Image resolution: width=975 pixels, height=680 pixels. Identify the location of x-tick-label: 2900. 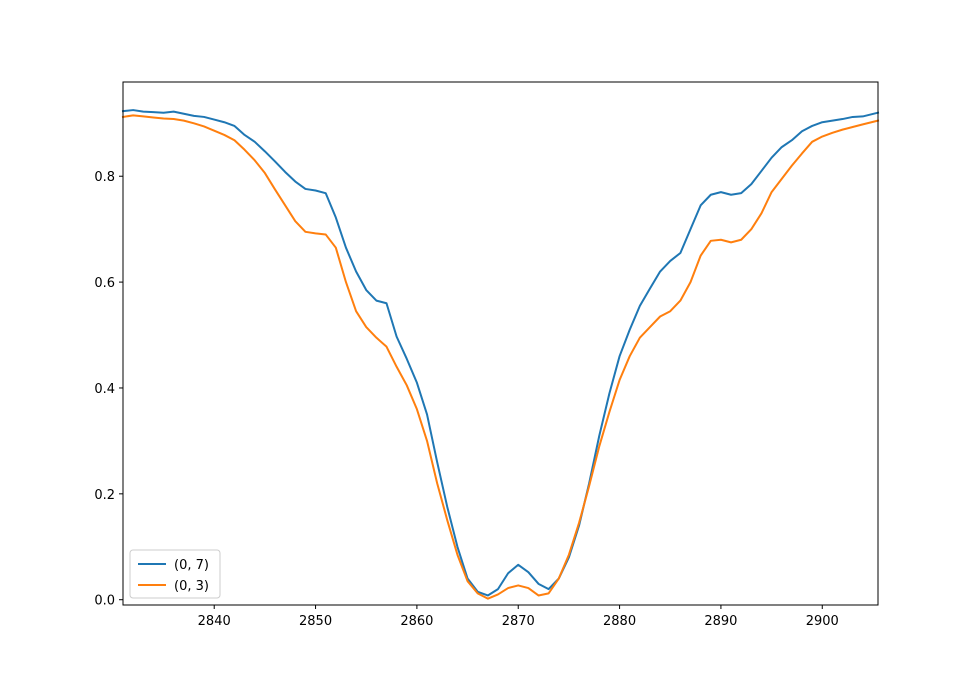
(822, 621).